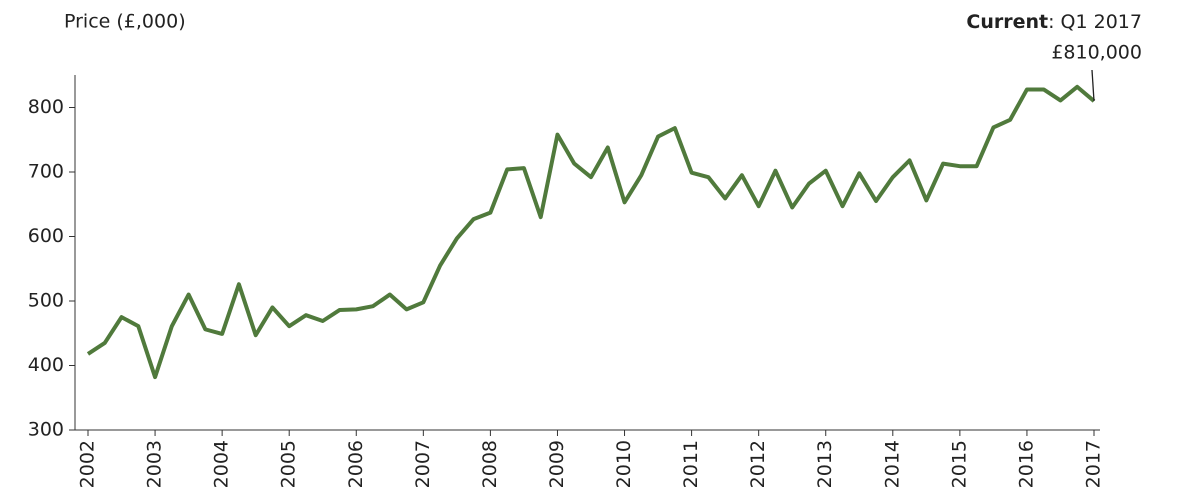 The image size is (1196, 496). I want to click on annotation-bold: Current, so click(1007, 22).